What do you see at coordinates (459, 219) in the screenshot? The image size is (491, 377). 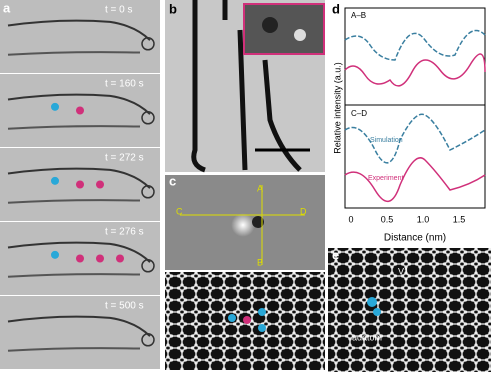 I see `x-tick-label: 1.5` at bounding box center [459, 219].